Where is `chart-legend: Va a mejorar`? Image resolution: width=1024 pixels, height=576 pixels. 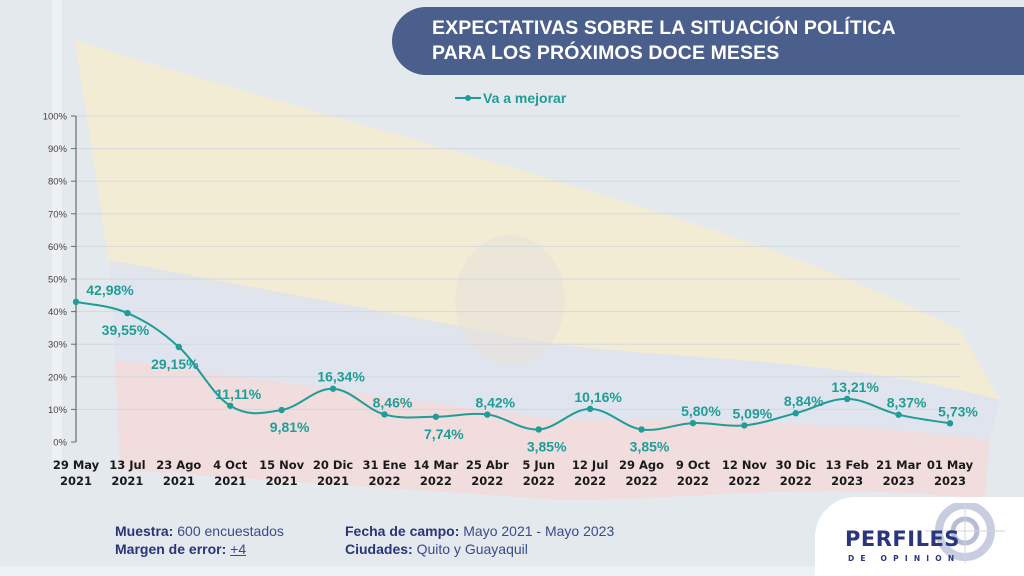 chart-legend: Va a mejorar is located at coordinates (510, 98).